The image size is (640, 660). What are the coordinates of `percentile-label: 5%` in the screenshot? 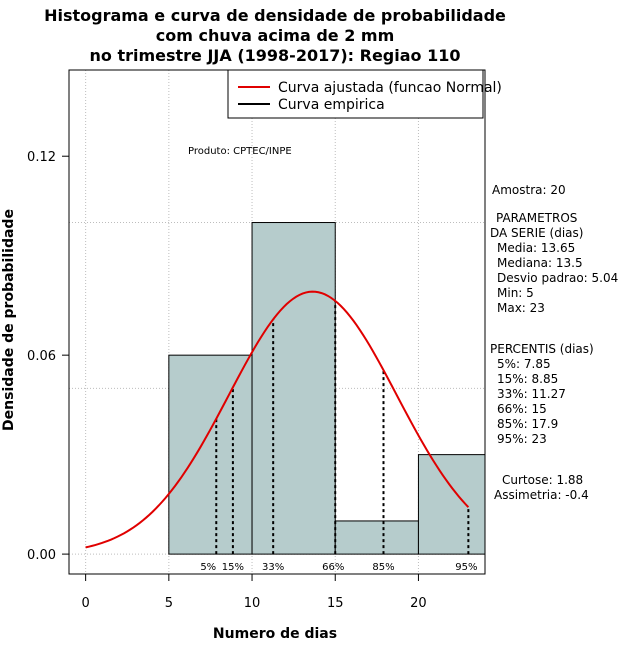 It's located at (208, 567).